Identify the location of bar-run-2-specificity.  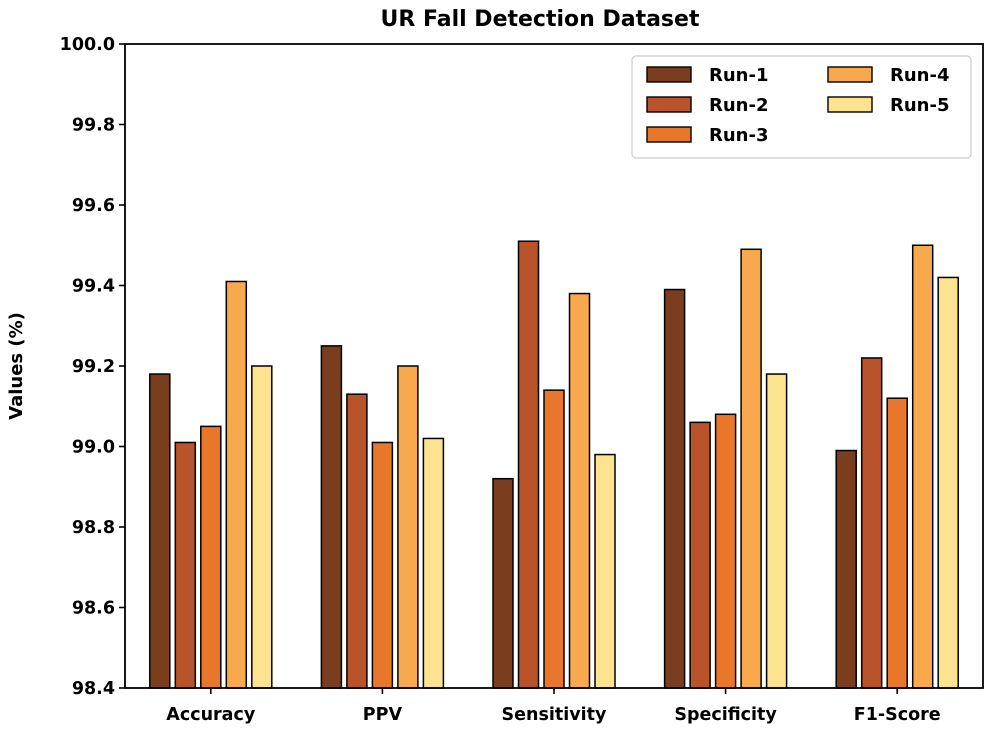
(700, 555).